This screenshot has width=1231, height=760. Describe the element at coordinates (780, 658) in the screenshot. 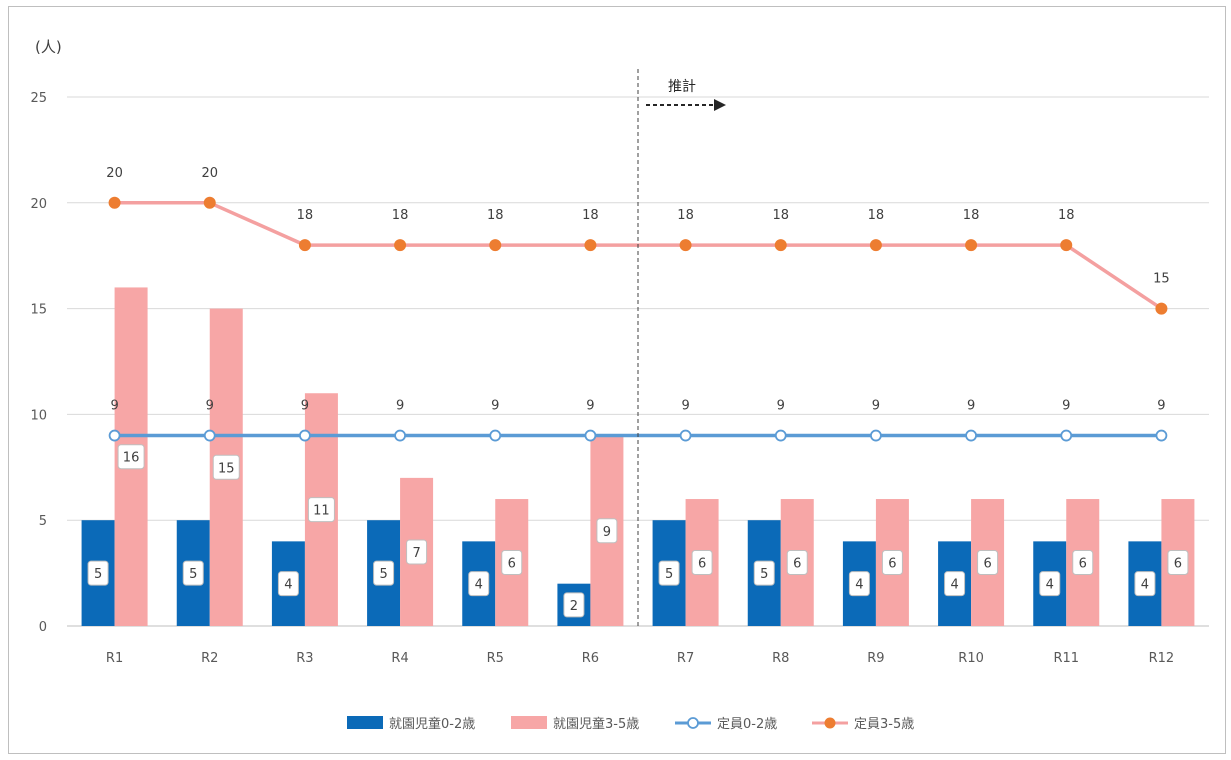

I see `x-tick-label: R8` at that location.